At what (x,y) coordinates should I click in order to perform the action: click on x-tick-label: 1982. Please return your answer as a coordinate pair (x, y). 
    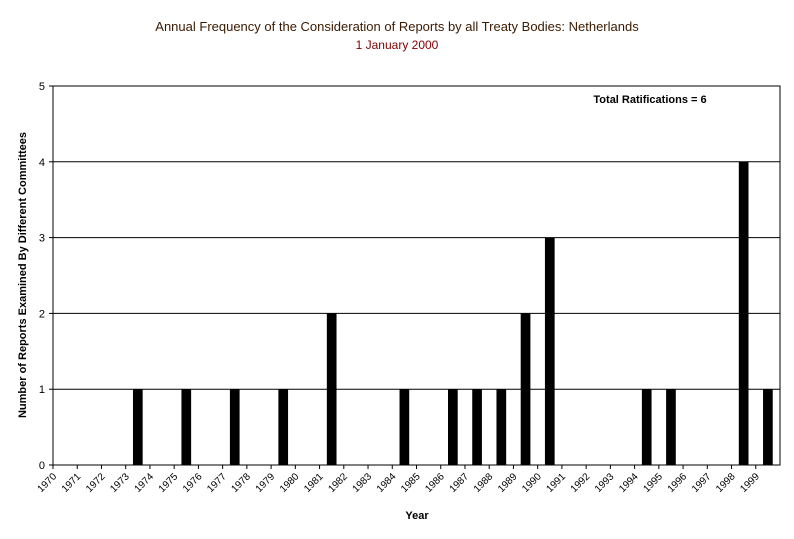
    Looking at the image, I should click on (338, 483).